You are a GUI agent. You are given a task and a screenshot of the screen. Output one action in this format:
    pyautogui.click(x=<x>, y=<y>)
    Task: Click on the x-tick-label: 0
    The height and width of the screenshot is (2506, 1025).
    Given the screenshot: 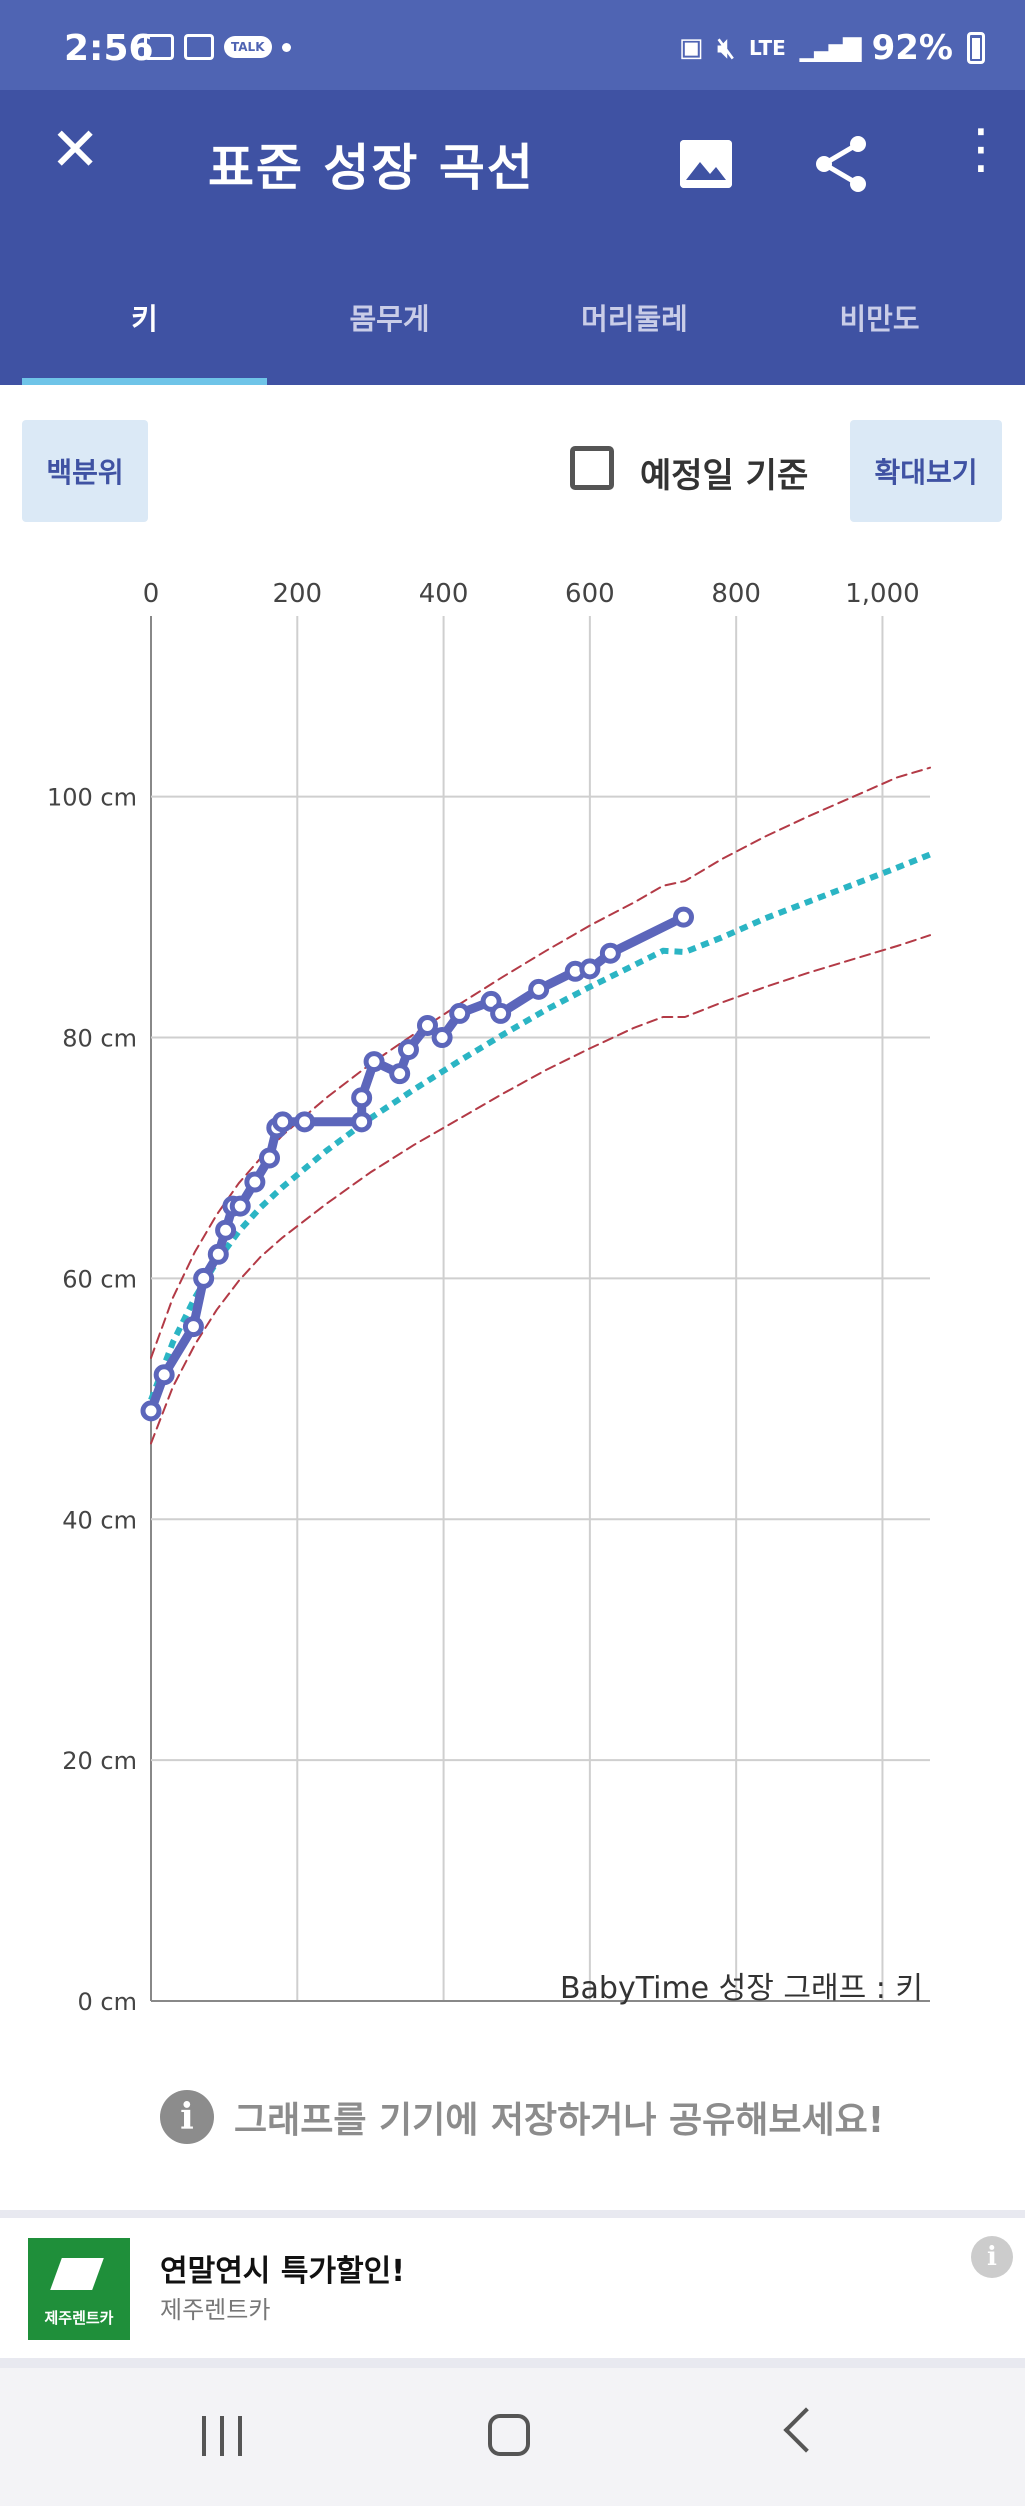 What is the action you would take?
    pyautogui.click(x=151, y=594)
    